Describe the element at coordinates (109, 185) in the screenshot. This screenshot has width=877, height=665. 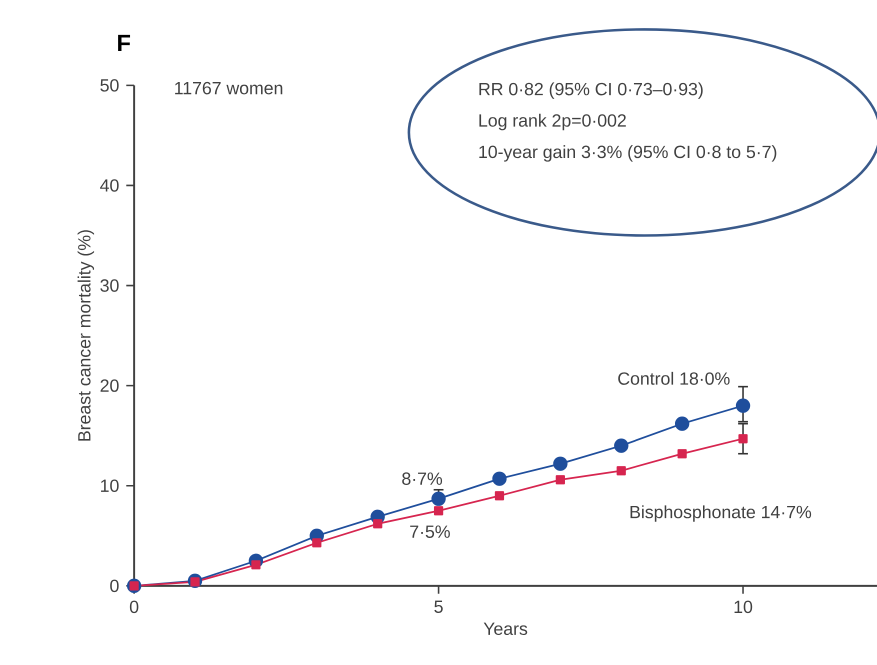
I see `y-tick-label: 40` at that location.